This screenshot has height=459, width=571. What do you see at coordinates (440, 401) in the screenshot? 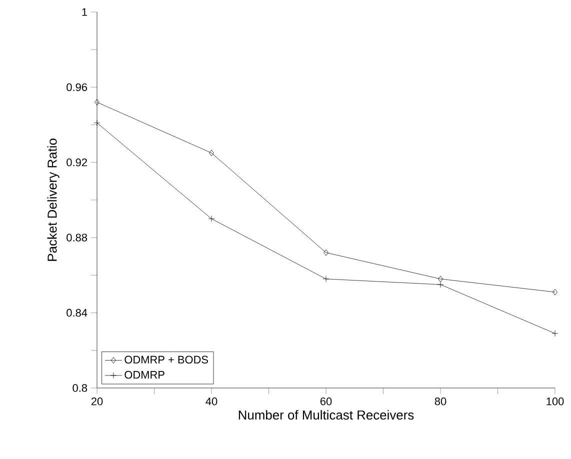
I see `x-tick-label: 80` at bounding box center [440, 401].